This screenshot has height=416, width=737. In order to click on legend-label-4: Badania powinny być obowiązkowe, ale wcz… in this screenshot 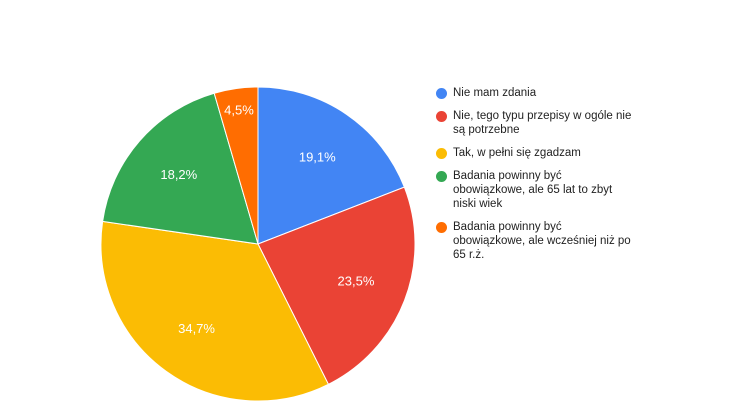, I will do `click(542, 241)`.